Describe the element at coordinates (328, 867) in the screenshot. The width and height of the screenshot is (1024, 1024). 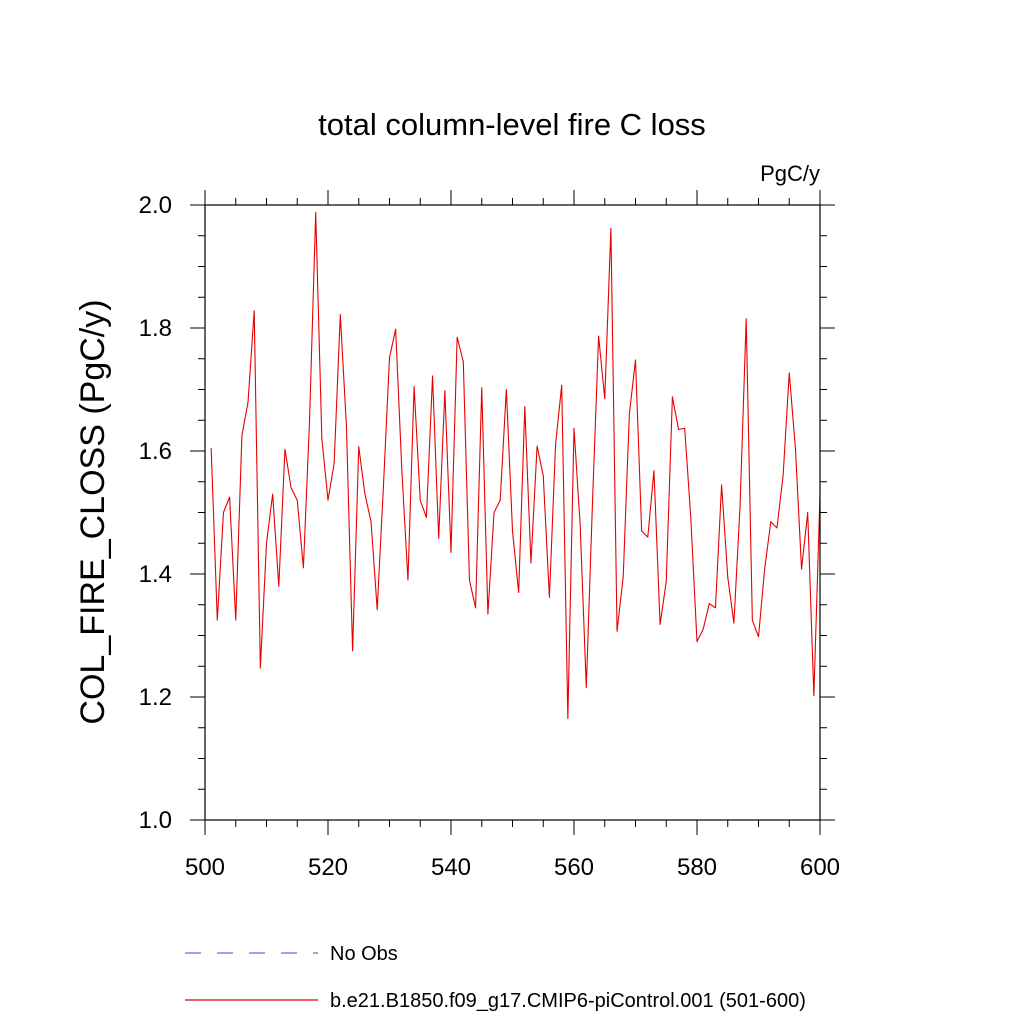
I see `x-tick-label: 520` at that location.